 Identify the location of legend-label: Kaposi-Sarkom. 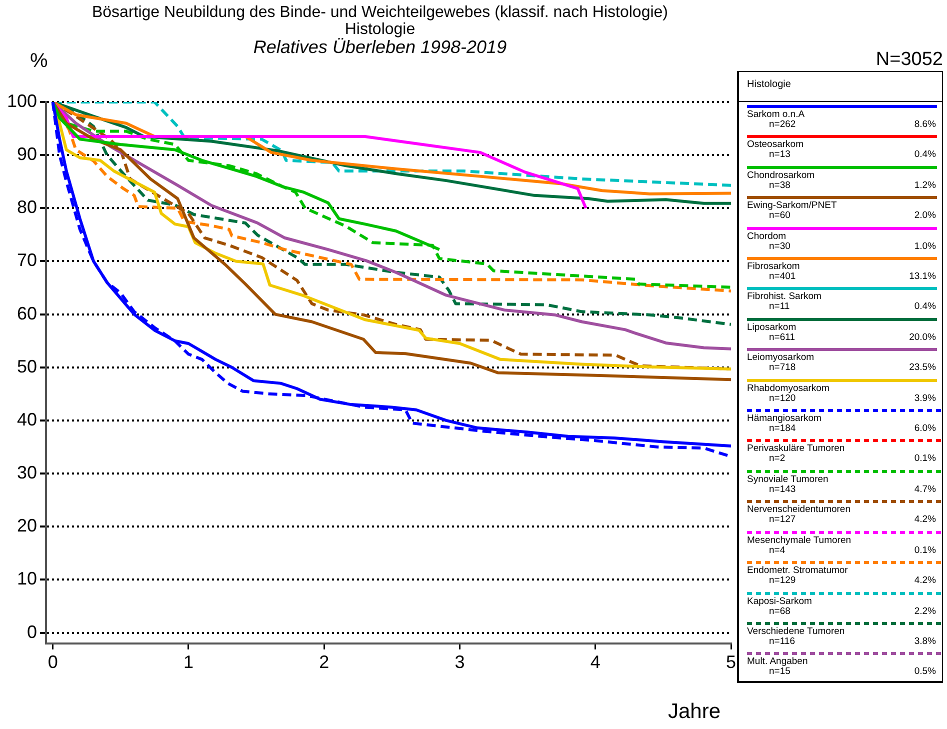
(780, 601).